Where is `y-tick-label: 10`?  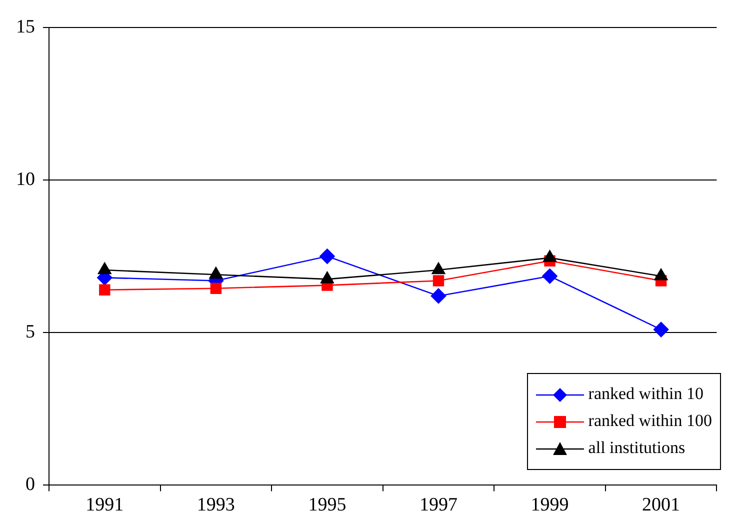
y-tick-label: 10 is located at coordinates (25, 179).